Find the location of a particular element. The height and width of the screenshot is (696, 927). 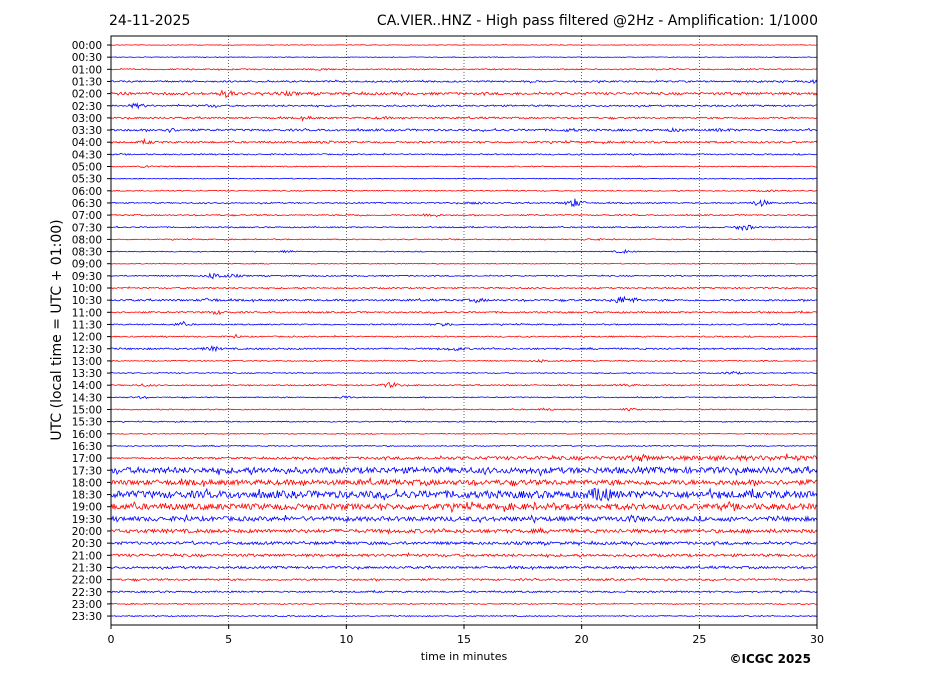

y-tick-label: 08:30 is located at coordinates (87, 253).